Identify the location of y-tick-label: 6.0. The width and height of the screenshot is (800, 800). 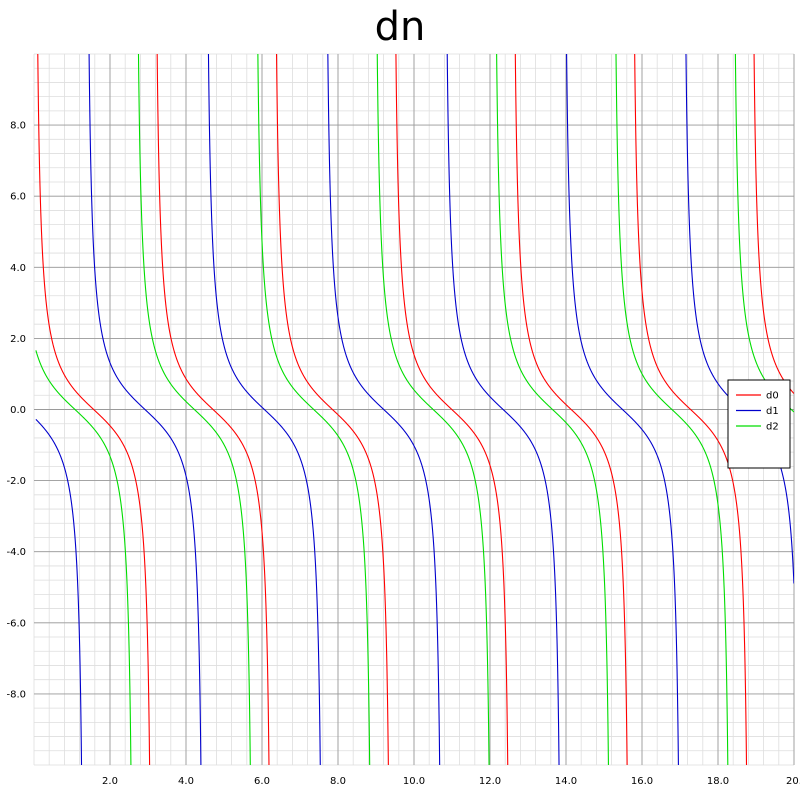
(18, 197).